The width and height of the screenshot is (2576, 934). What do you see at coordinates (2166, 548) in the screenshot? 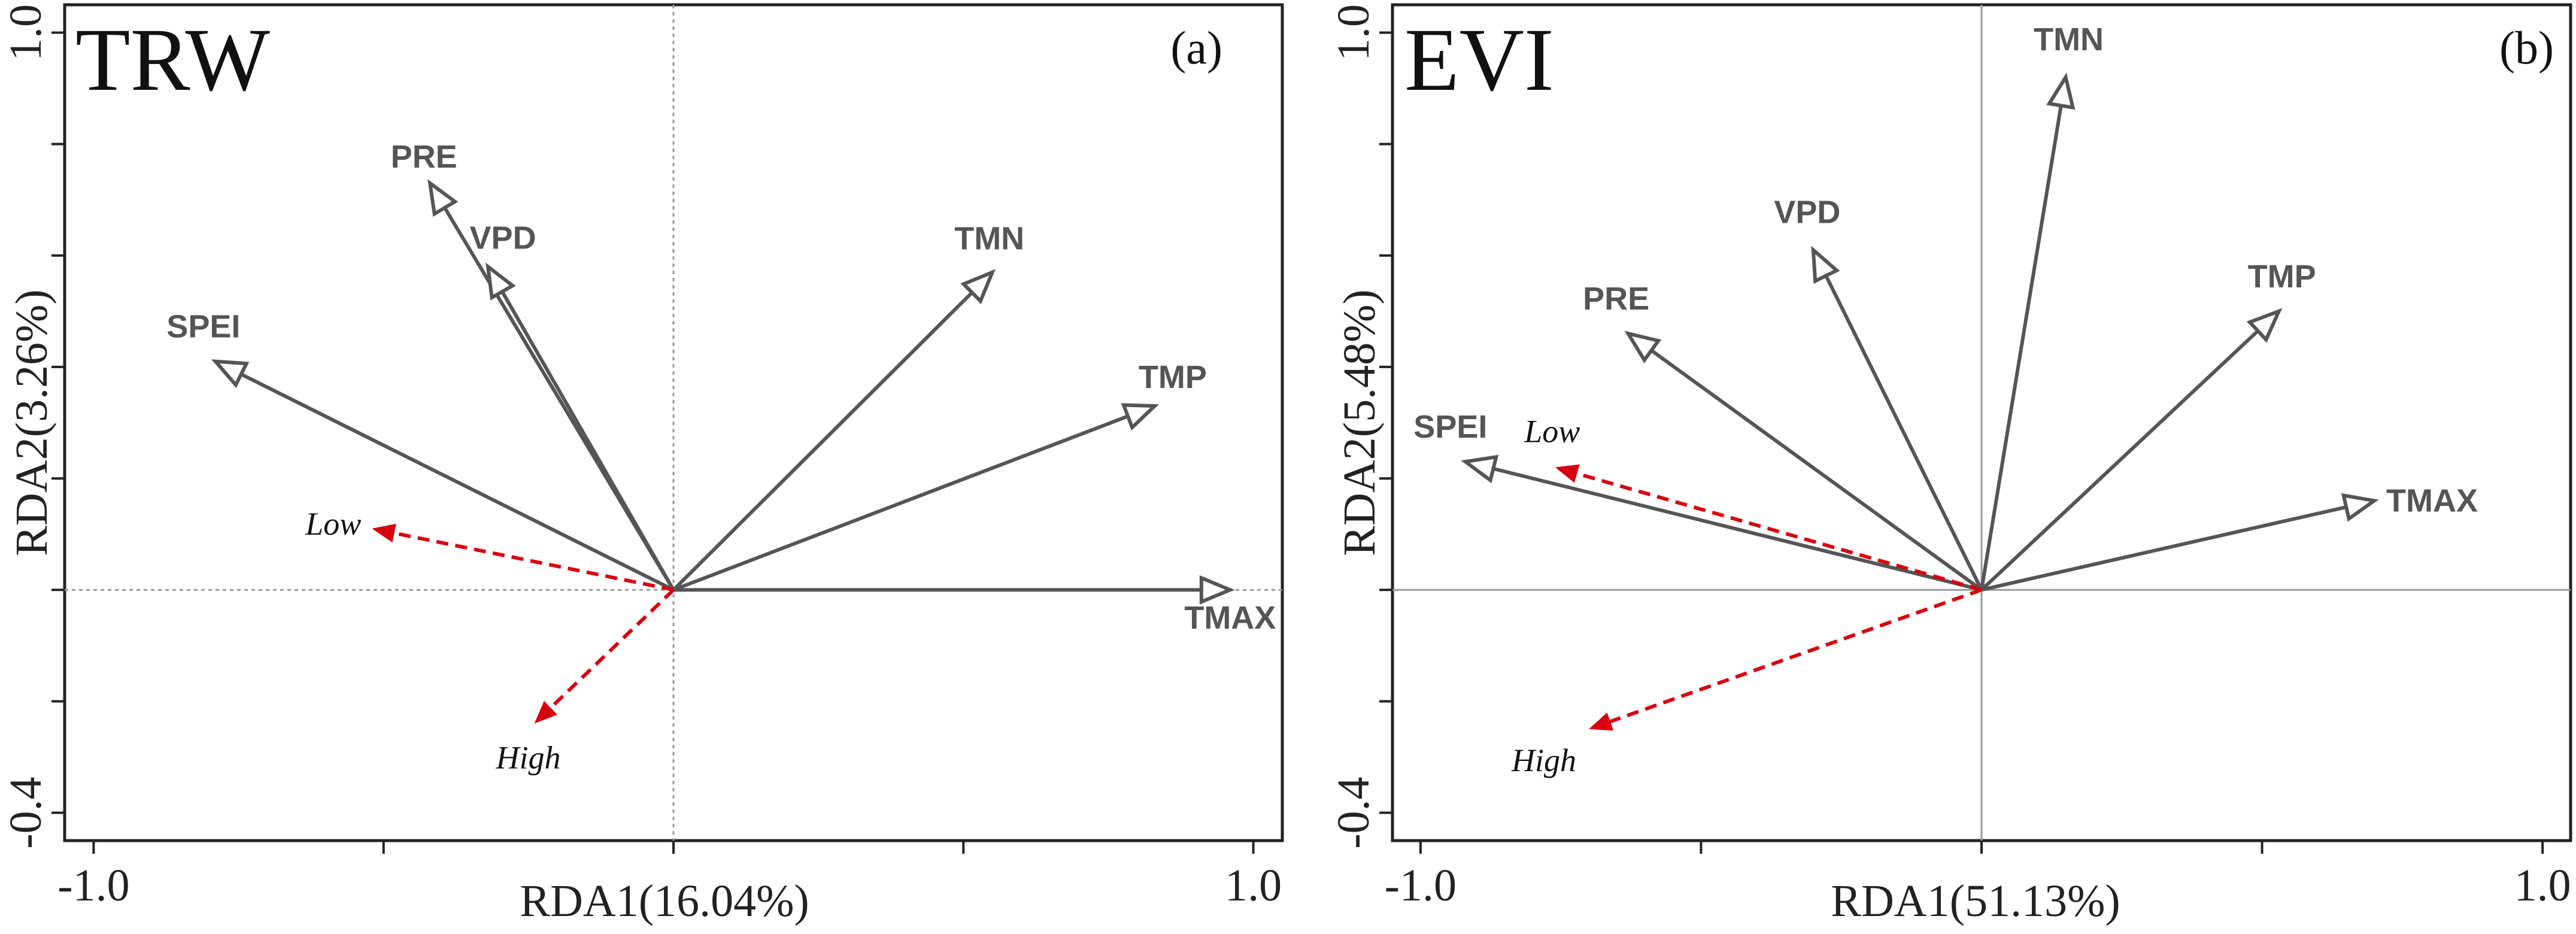
I see `vector-tmax` at bounding box center [2166, 548].